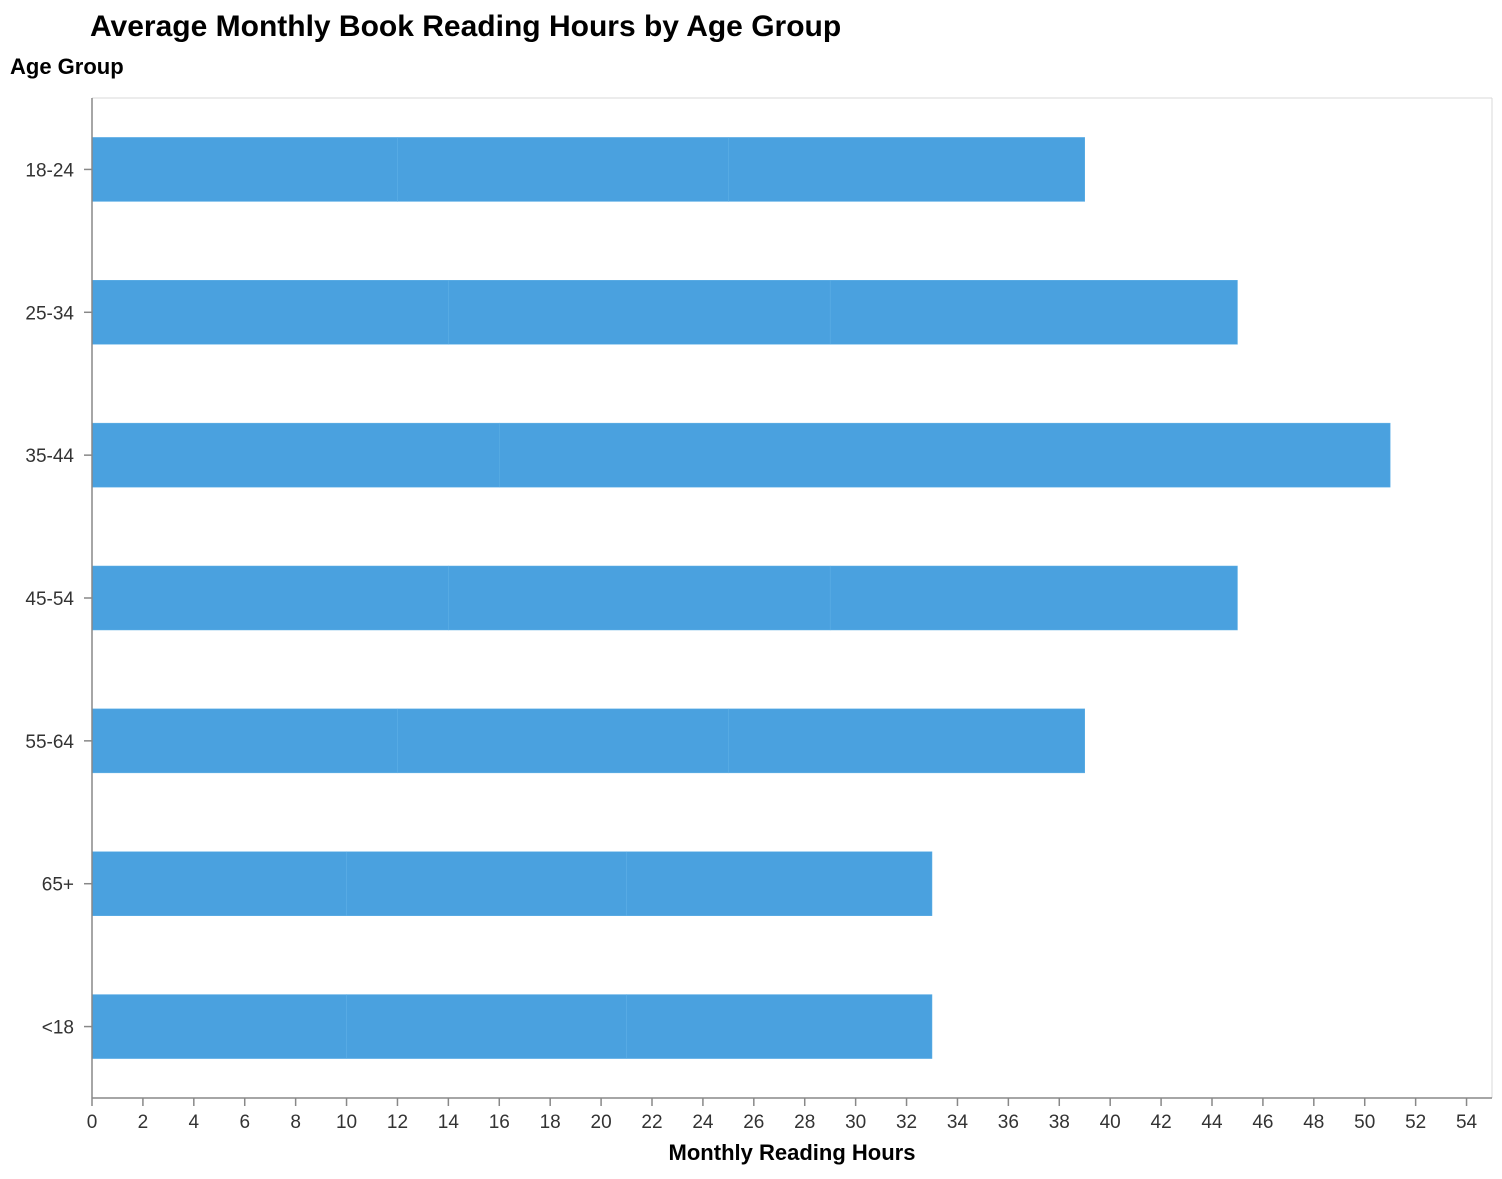 Image resolution: width=1502 pixels, height=1179 pixels. I want to click on x-tick-label: 46, so click(1262, 1122).